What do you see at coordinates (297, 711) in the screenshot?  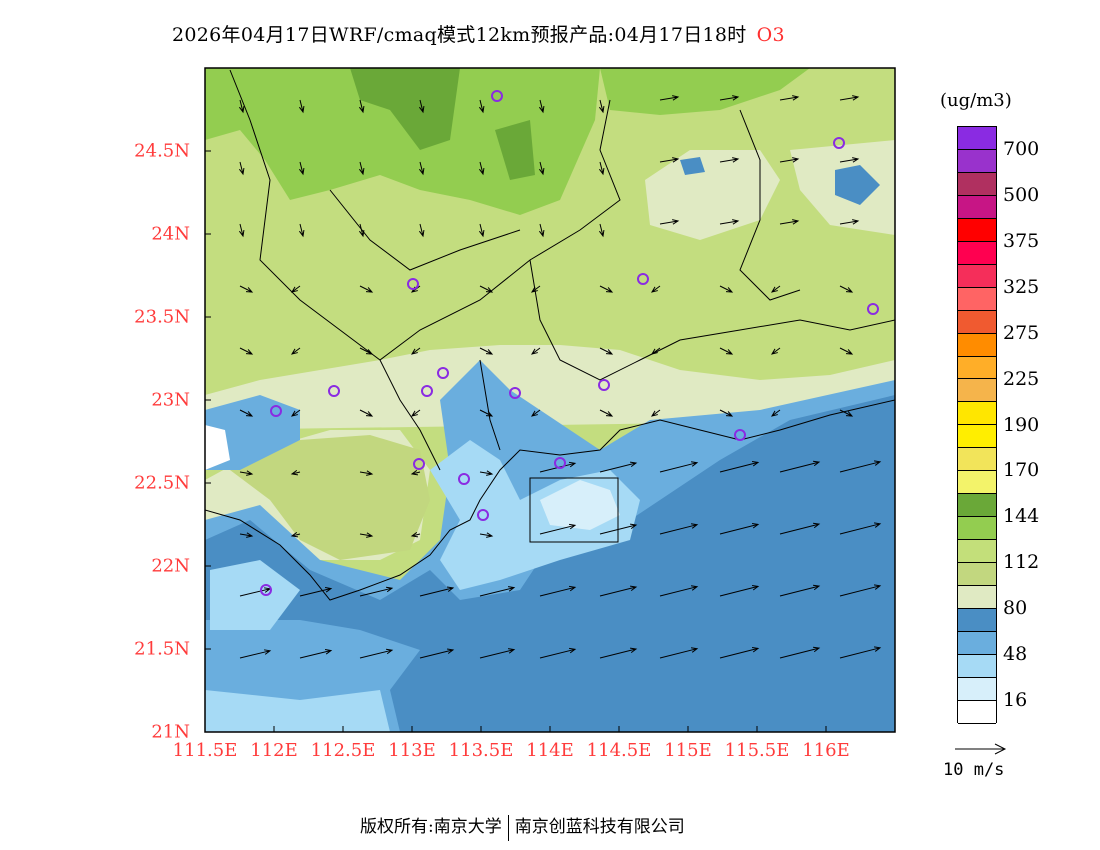 I see `contour-lightblue-s` at bounding box center [297, 711].